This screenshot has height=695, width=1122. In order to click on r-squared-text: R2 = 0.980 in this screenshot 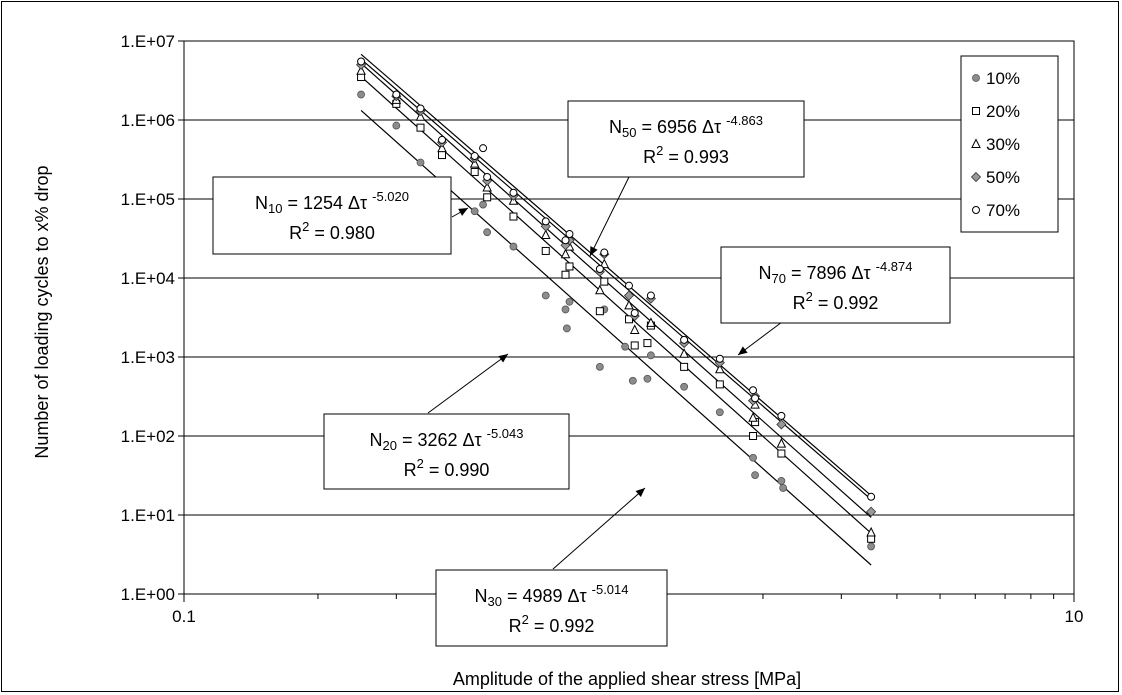, I will do `click(332, 231)`.